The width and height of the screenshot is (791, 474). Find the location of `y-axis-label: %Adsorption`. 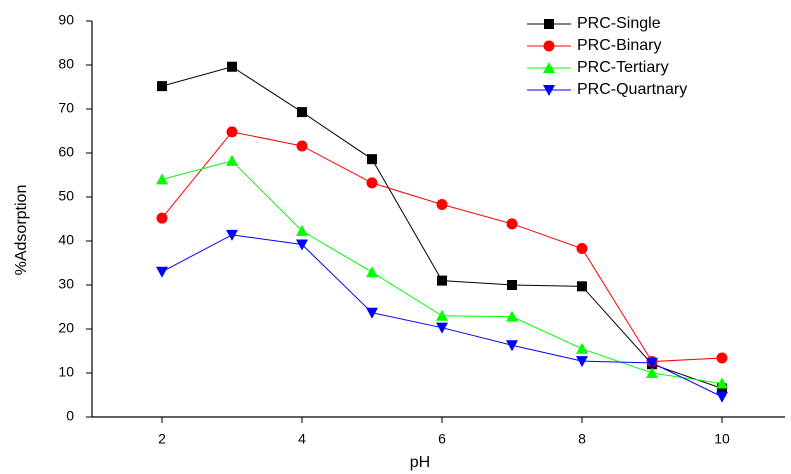

y-axis-label: %Adsorption is located at coordinates (21, 230).